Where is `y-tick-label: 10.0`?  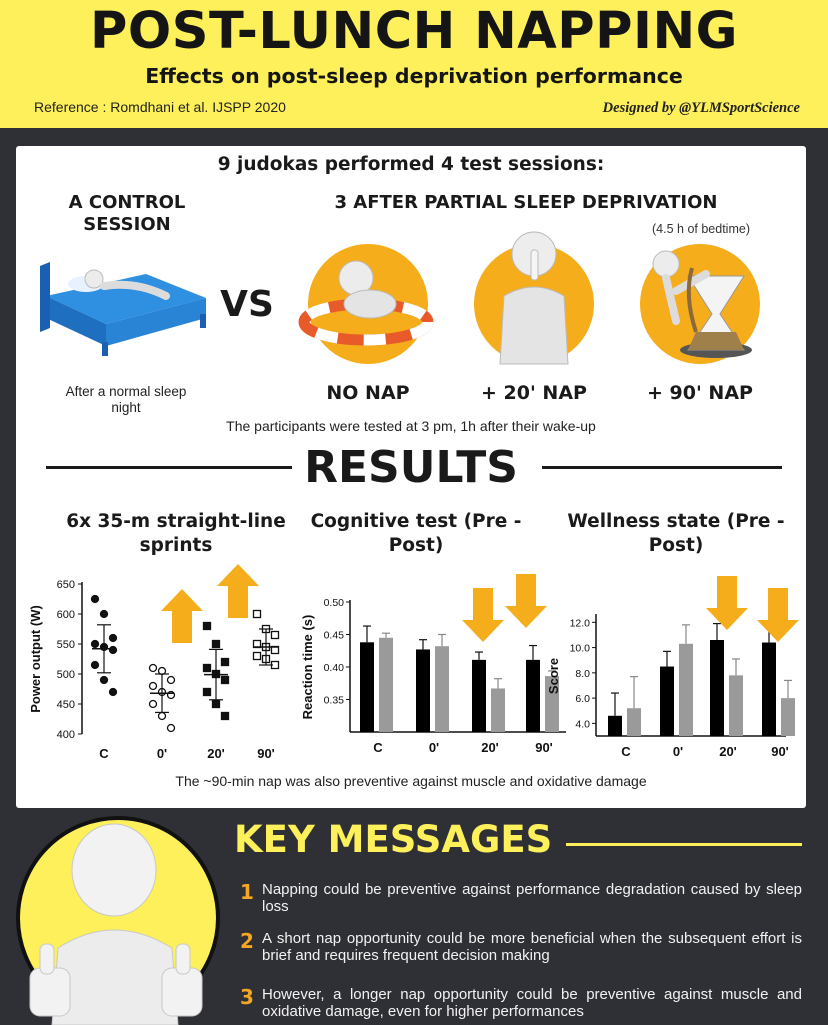
y-tick-label: 10.0 is located at coordinates (580, 649).